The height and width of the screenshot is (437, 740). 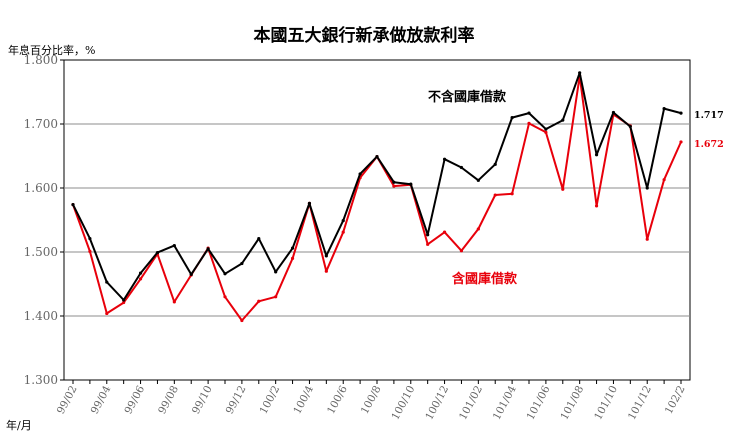 What do you see at coordinates (337, 399) in the screenshot?
I see `x-tick-label: 100/6` at bounding box center [337, 399].